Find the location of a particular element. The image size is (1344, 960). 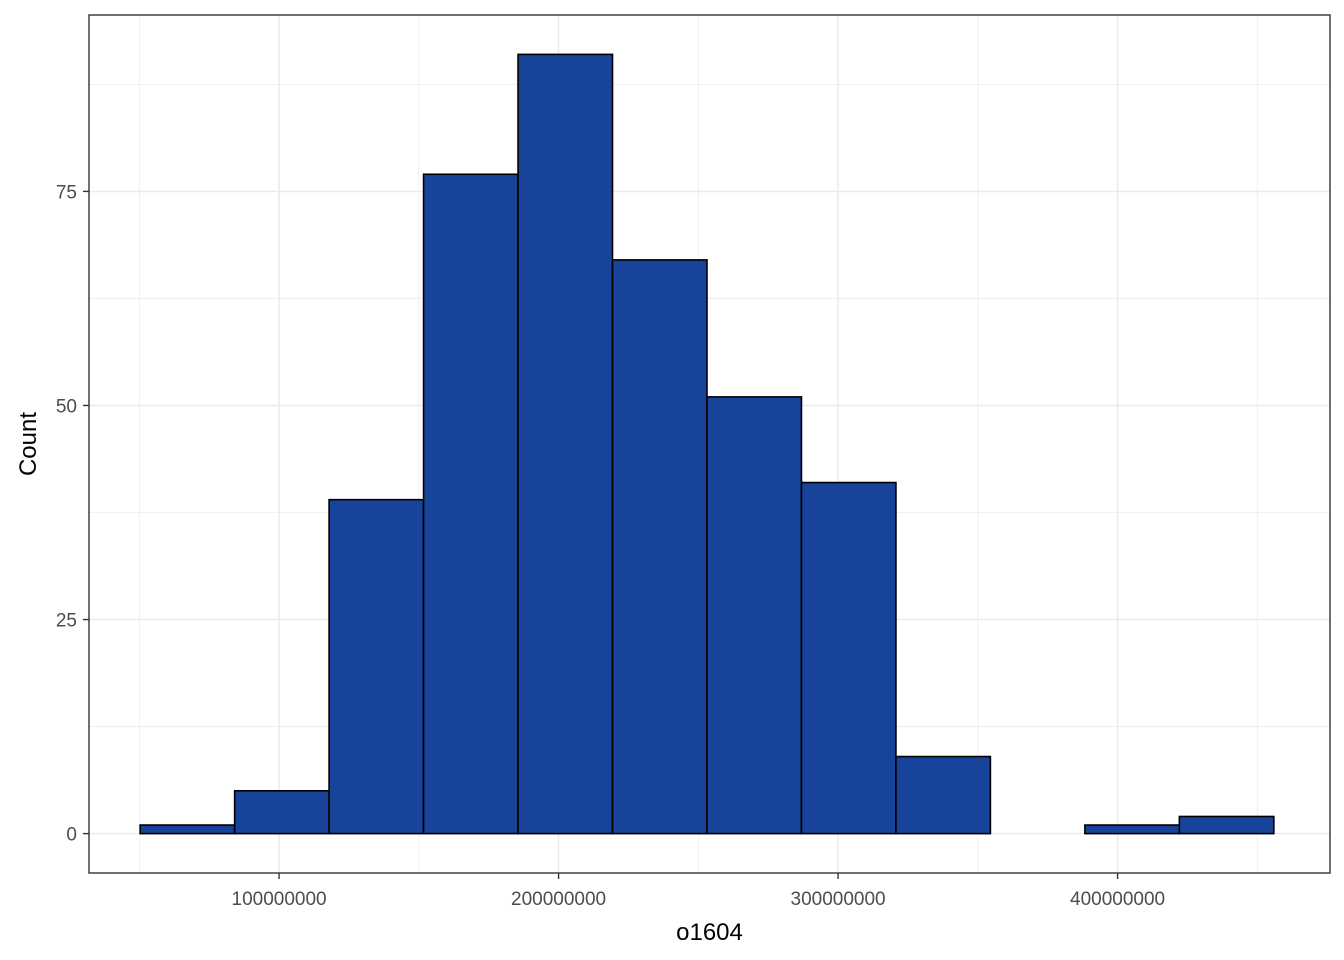

x-axis-ticks: 100000000 200000000 300000000 400000000 is located at coordinates (698, 891).